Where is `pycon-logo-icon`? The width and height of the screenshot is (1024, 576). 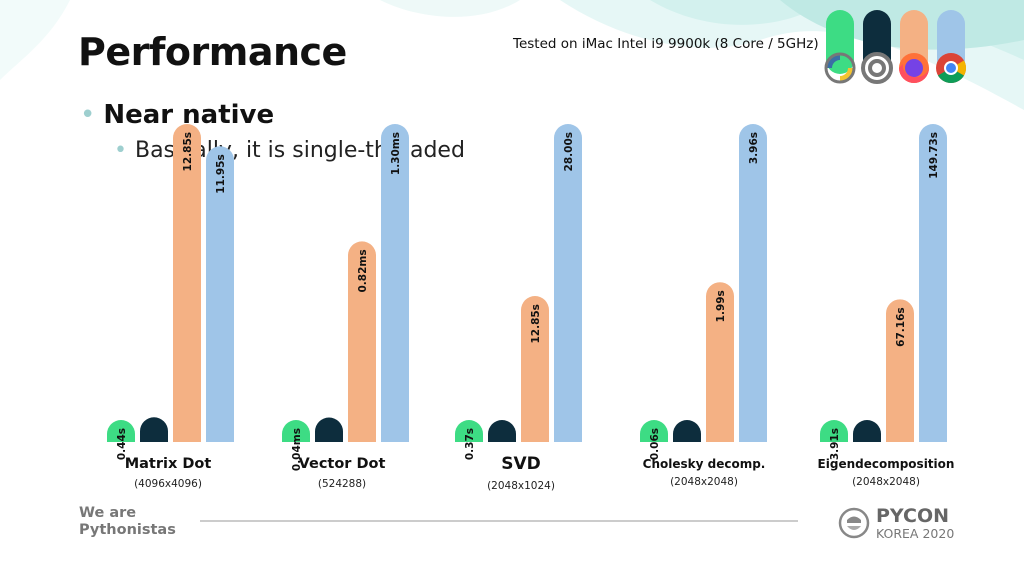 pycon-logo-icon is located at coordinates (854, 523).